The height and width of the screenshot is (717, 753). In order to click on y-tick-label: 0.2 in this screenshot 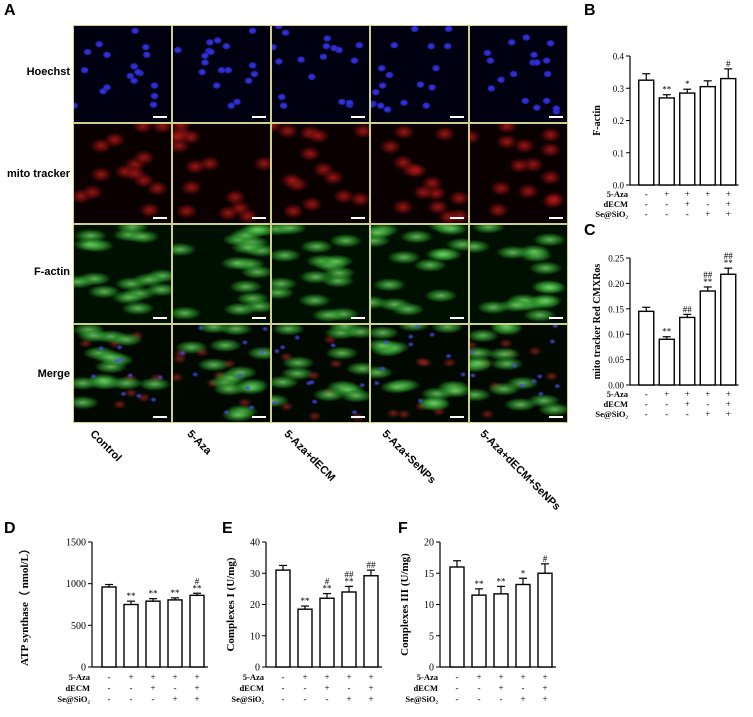, I will do `click(618, 121)`.